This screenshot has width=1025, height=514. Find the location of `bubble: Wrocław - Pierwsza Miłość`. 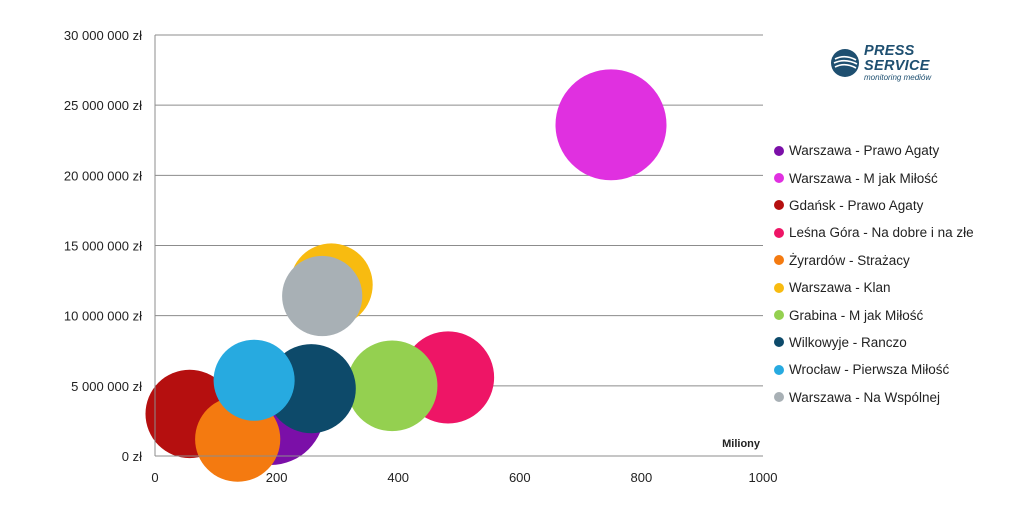

bubble: Wrocław - Pierwsza Miłość is located at coordinates (254, 380).